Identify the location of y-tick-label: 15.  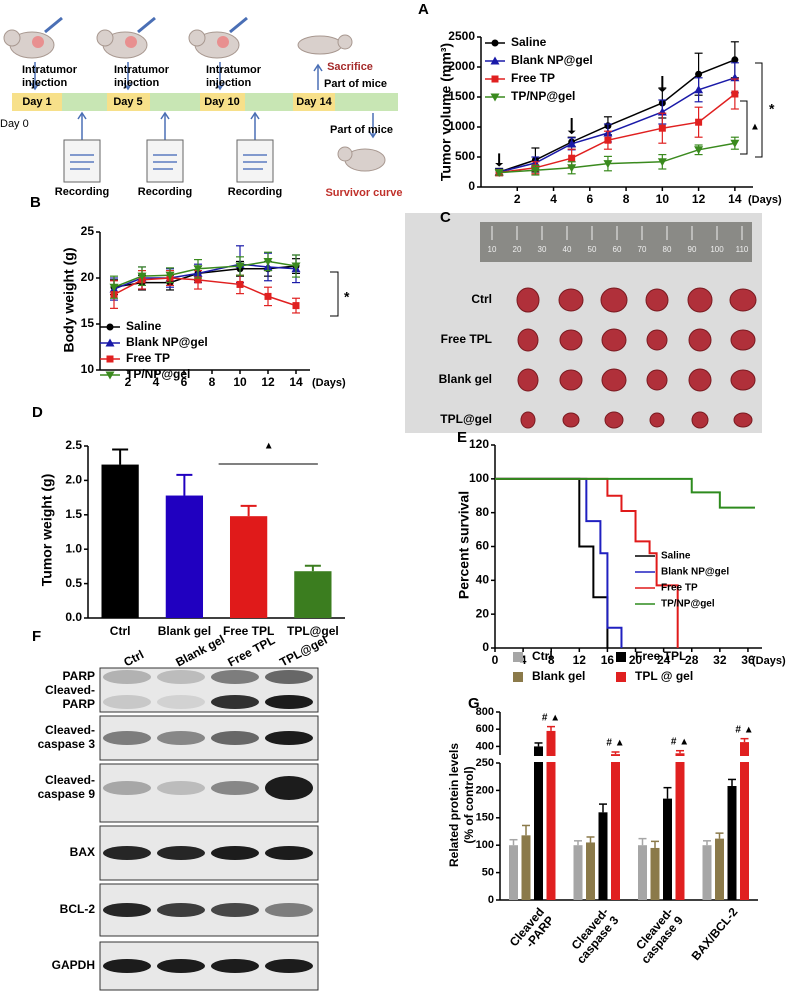
(88, 323).